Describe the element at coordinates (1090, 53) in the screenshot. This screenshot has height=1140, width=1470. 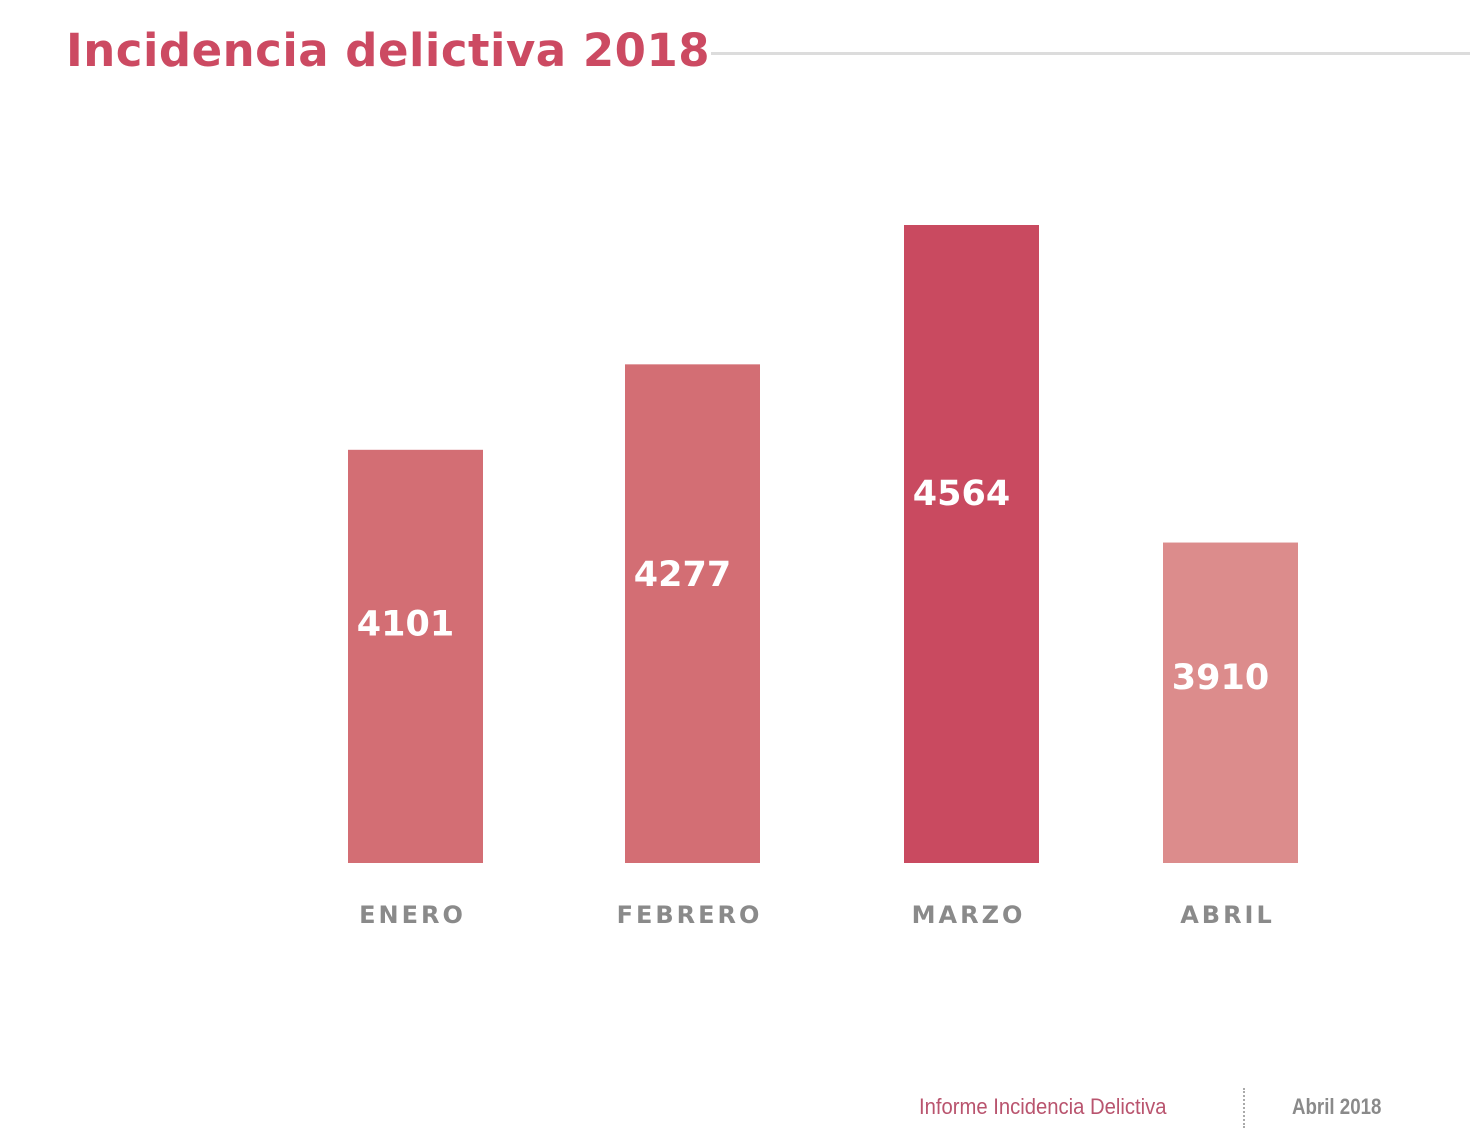
I see `title-rule-divider` at that location.